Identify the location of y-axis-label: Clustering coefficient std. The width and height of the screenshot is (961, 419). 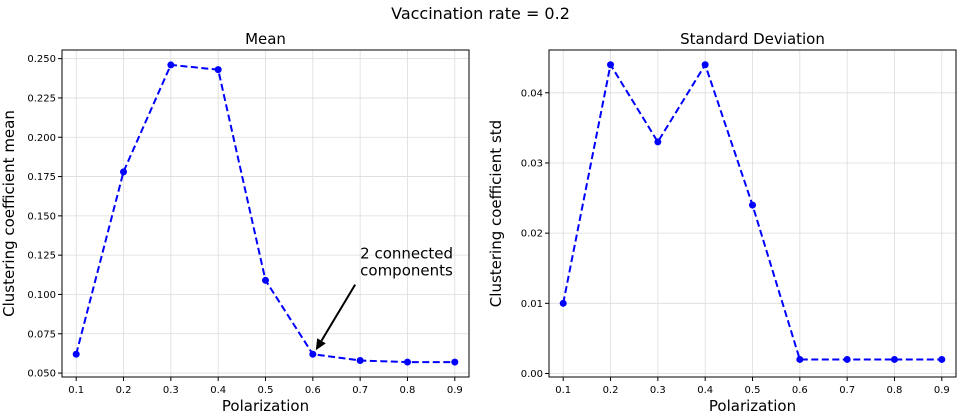
(496, 213).